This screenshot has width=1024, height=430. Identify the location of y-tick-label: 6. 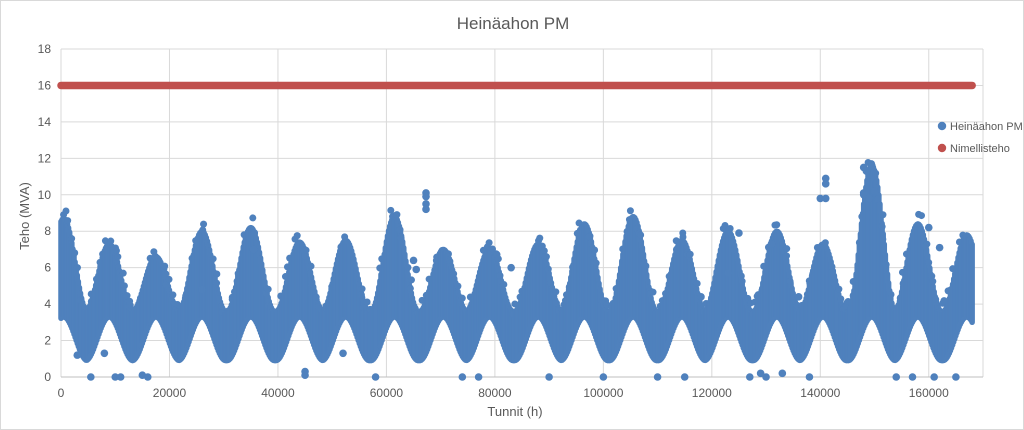
(47, 268).